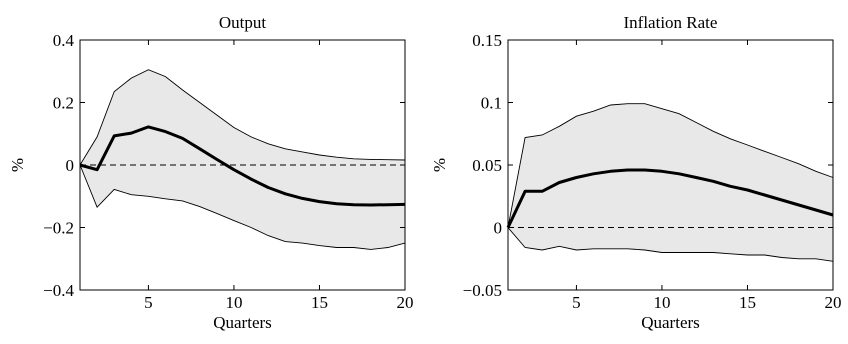 Image resolution: width=848 pixels, height=344 pixels. Describe the element at coordinates (58, 228) in the screenshot. I see `y-tick-label: −0.2` at that location.